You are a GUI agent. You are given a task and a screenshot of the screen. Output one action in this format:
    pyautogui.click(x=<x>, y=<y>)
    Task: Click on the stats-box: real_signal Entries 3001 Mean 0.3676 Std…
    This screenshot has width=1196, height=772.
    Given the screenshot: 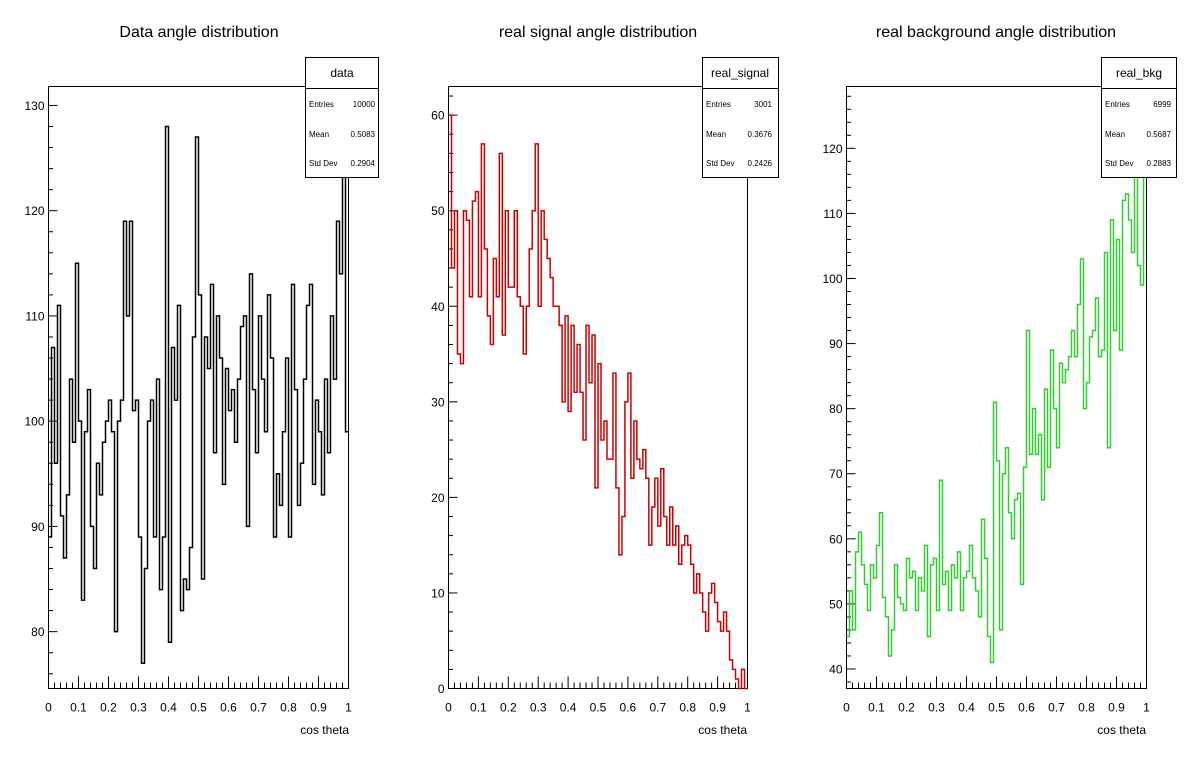 What is the action you would take?
    pyautogui.click(x=740, y=117)
    